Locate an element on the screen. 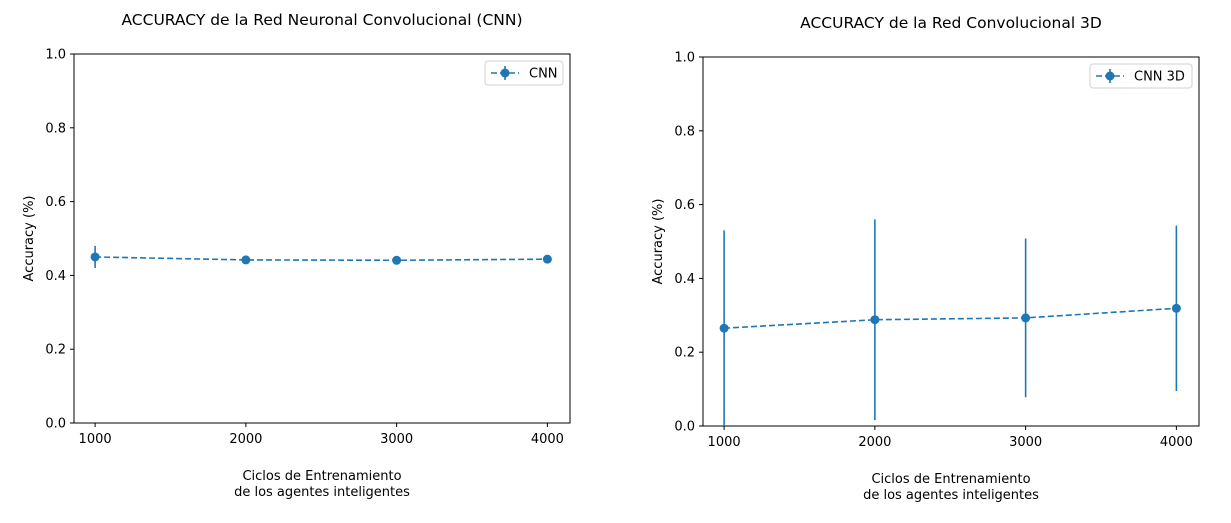  legend-label: CNN 3D is located at coordinates (1159, 77).